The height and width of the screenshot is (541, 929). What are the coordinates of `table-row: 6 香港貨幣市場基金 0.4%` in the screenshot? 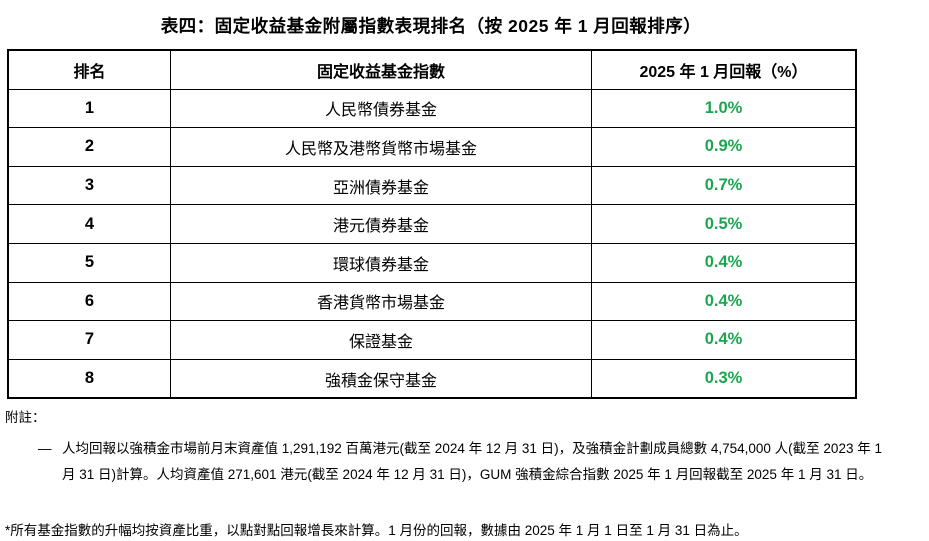 It's located at (432, 301).